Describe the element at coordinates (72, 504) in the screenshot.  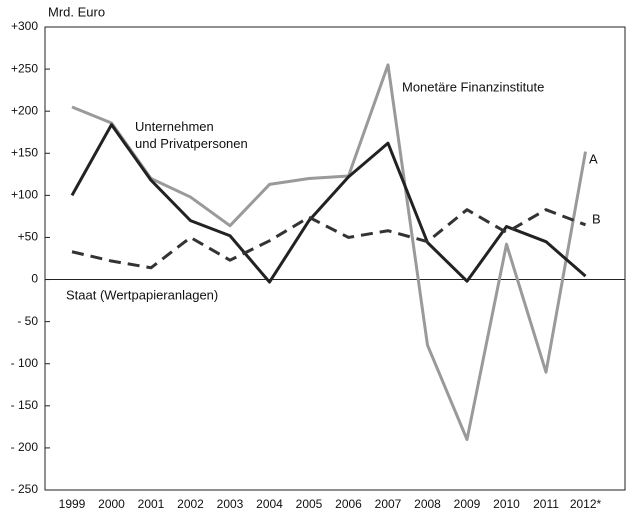
I see `x-tick-label: 1999` at that location.